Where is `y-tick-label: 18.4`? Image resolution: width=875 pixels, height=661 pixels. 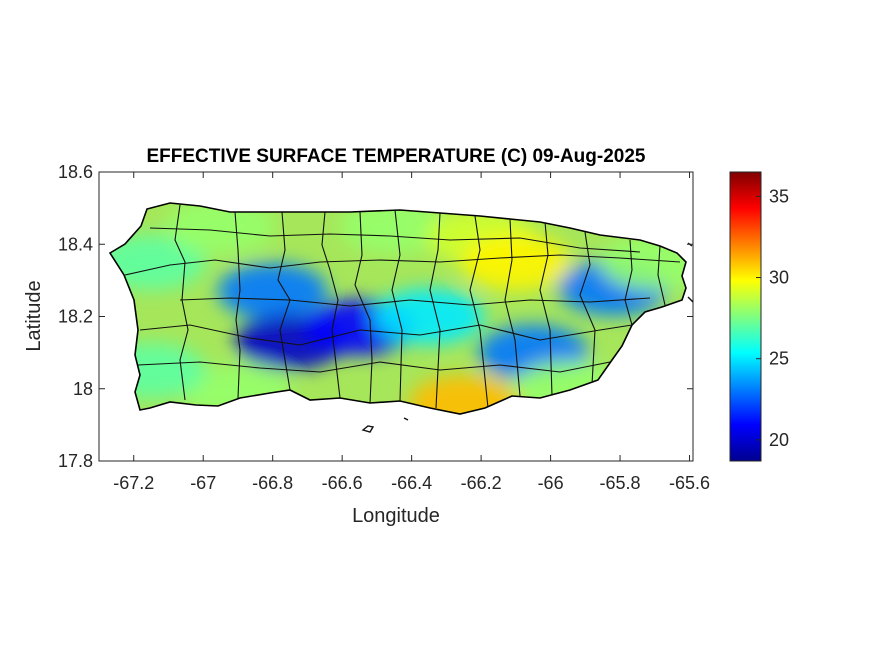 y-tick-label: 18.4 is located at coordinates (75, 244).